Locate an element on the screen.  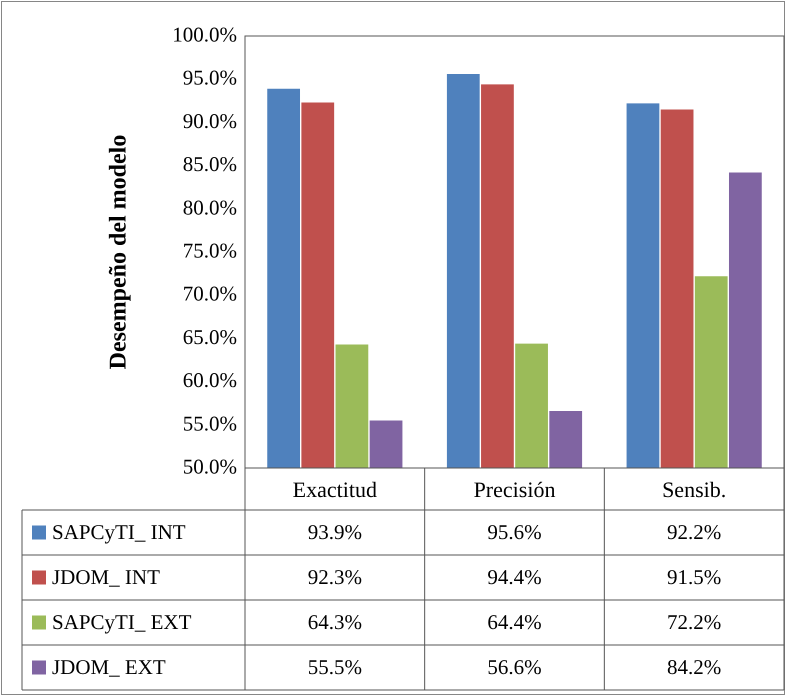
y-tick-label: 55.0% is located at coordinates (209, 423).